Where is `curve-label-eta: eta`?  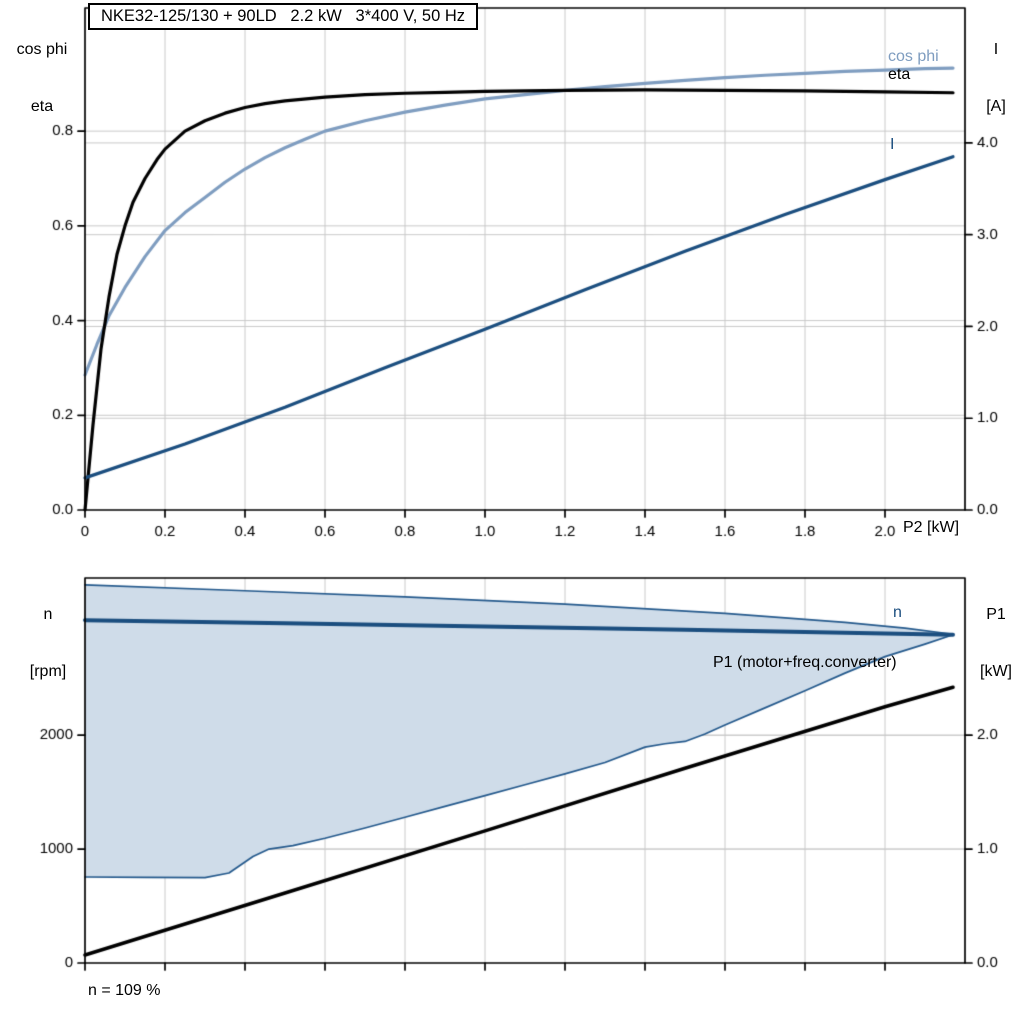 curve-label-eta: eta is located at coordinates (899, 74).